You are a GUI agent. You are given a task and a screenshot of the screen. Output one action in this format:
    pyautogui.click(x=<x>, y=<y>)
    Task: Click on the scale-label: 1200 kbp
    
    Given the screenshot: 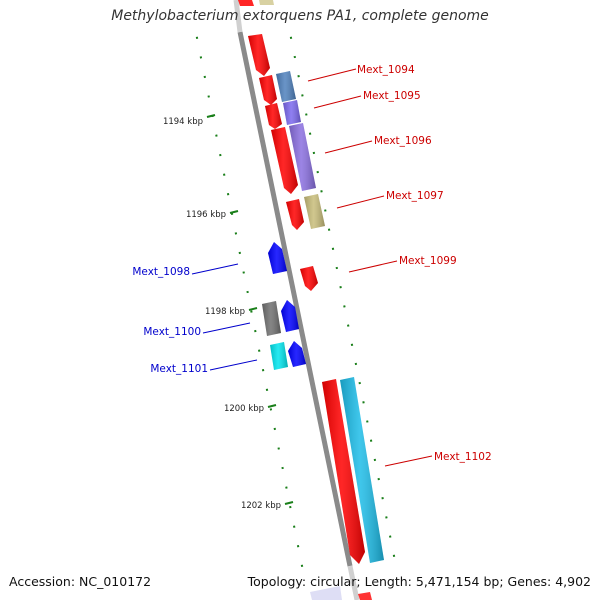 What is the action you would take?
    pyautogui.click(x=244, y=409)
    